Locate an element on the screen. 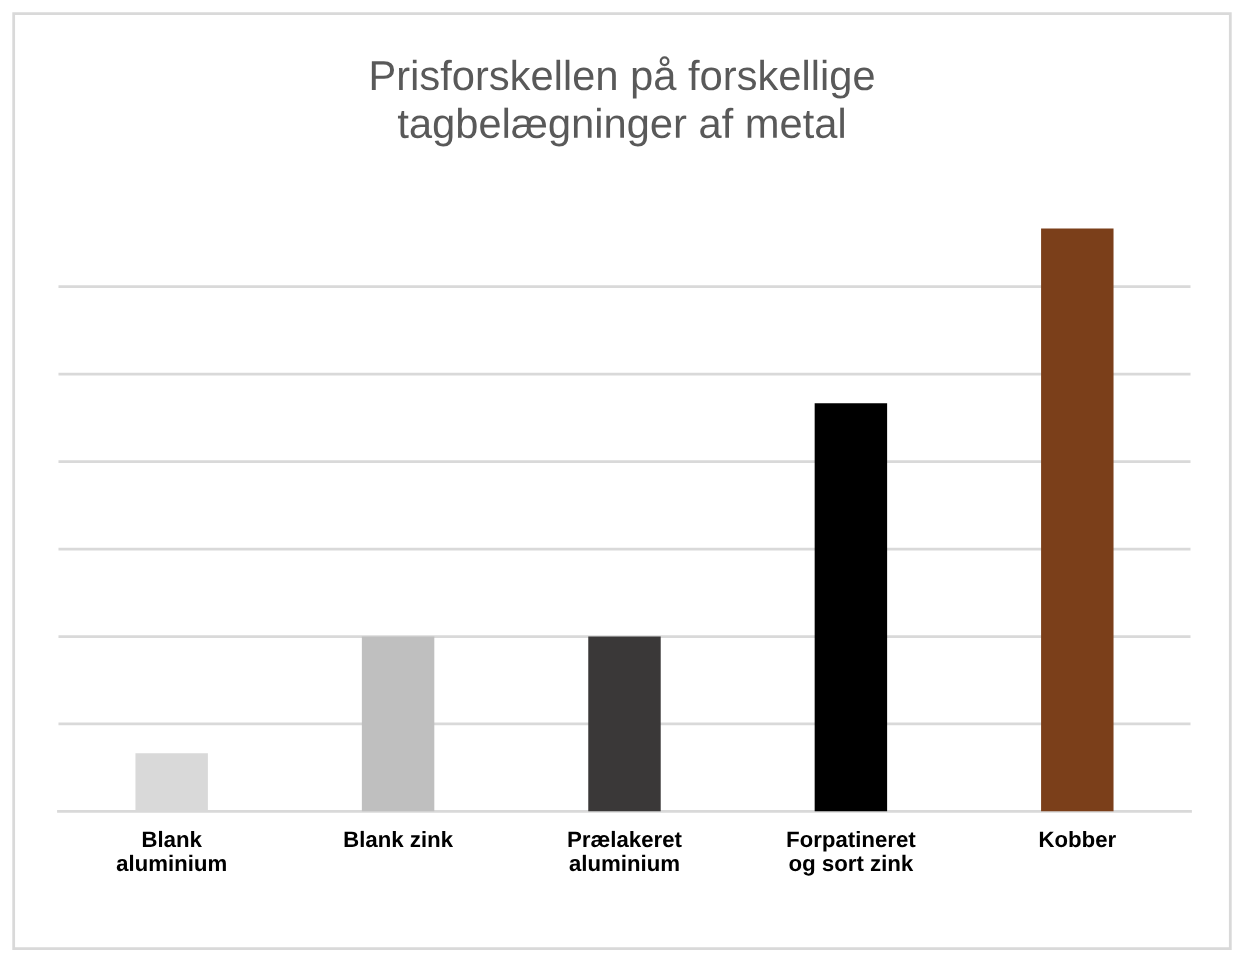 Image resolution: width=1244 pixels, height=966 pixels. x-tick-label: Blank aluminium is located at coordinates (171, 851).